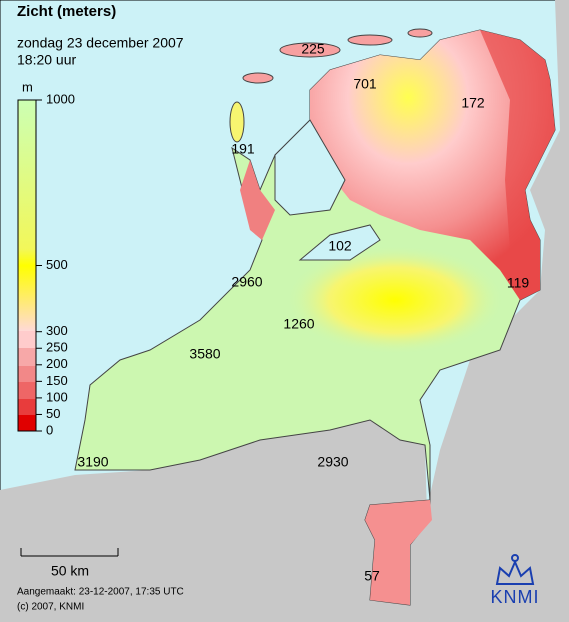 Image resolution: width=569 pixels, height=622 pixels. Describe the element at coordinates (53, 413) in the screenshot. I see `legend-tick-label: 50` at that location.